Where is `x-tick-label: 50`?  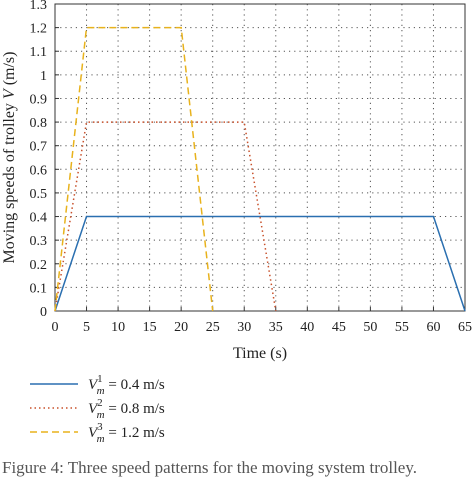
x-tick-label: 50 is located at coordinates (370, 327).